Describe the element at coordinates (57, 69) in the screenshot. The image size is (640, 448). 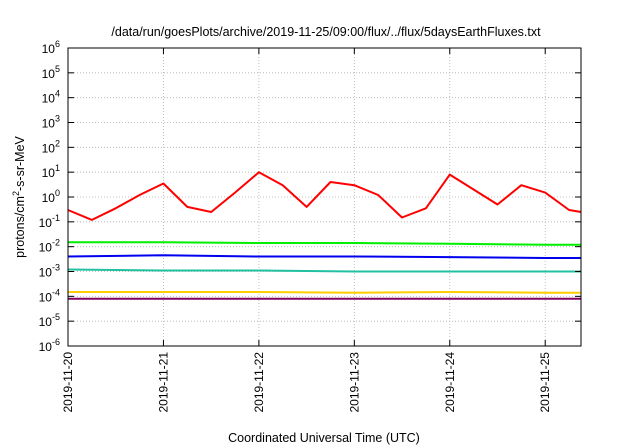
I see `y-tick-exponent: 5` at that location.